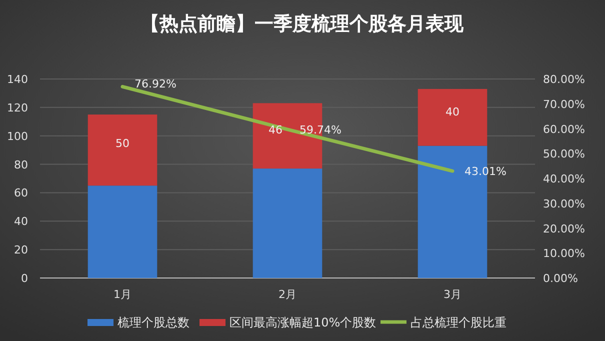 This screenshot has height=341, width=605. Describe the element at coordinates (564, 179) in the screenshot. I see `y2-tick-label: 40.00%` at that location.